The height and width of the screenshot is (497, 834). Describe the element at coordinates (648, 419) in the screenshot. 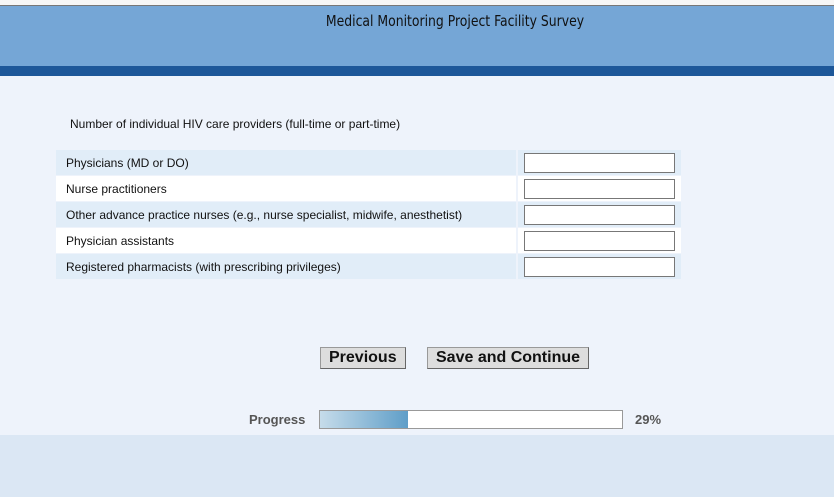

I see `progress-percent: 29%` at that location.